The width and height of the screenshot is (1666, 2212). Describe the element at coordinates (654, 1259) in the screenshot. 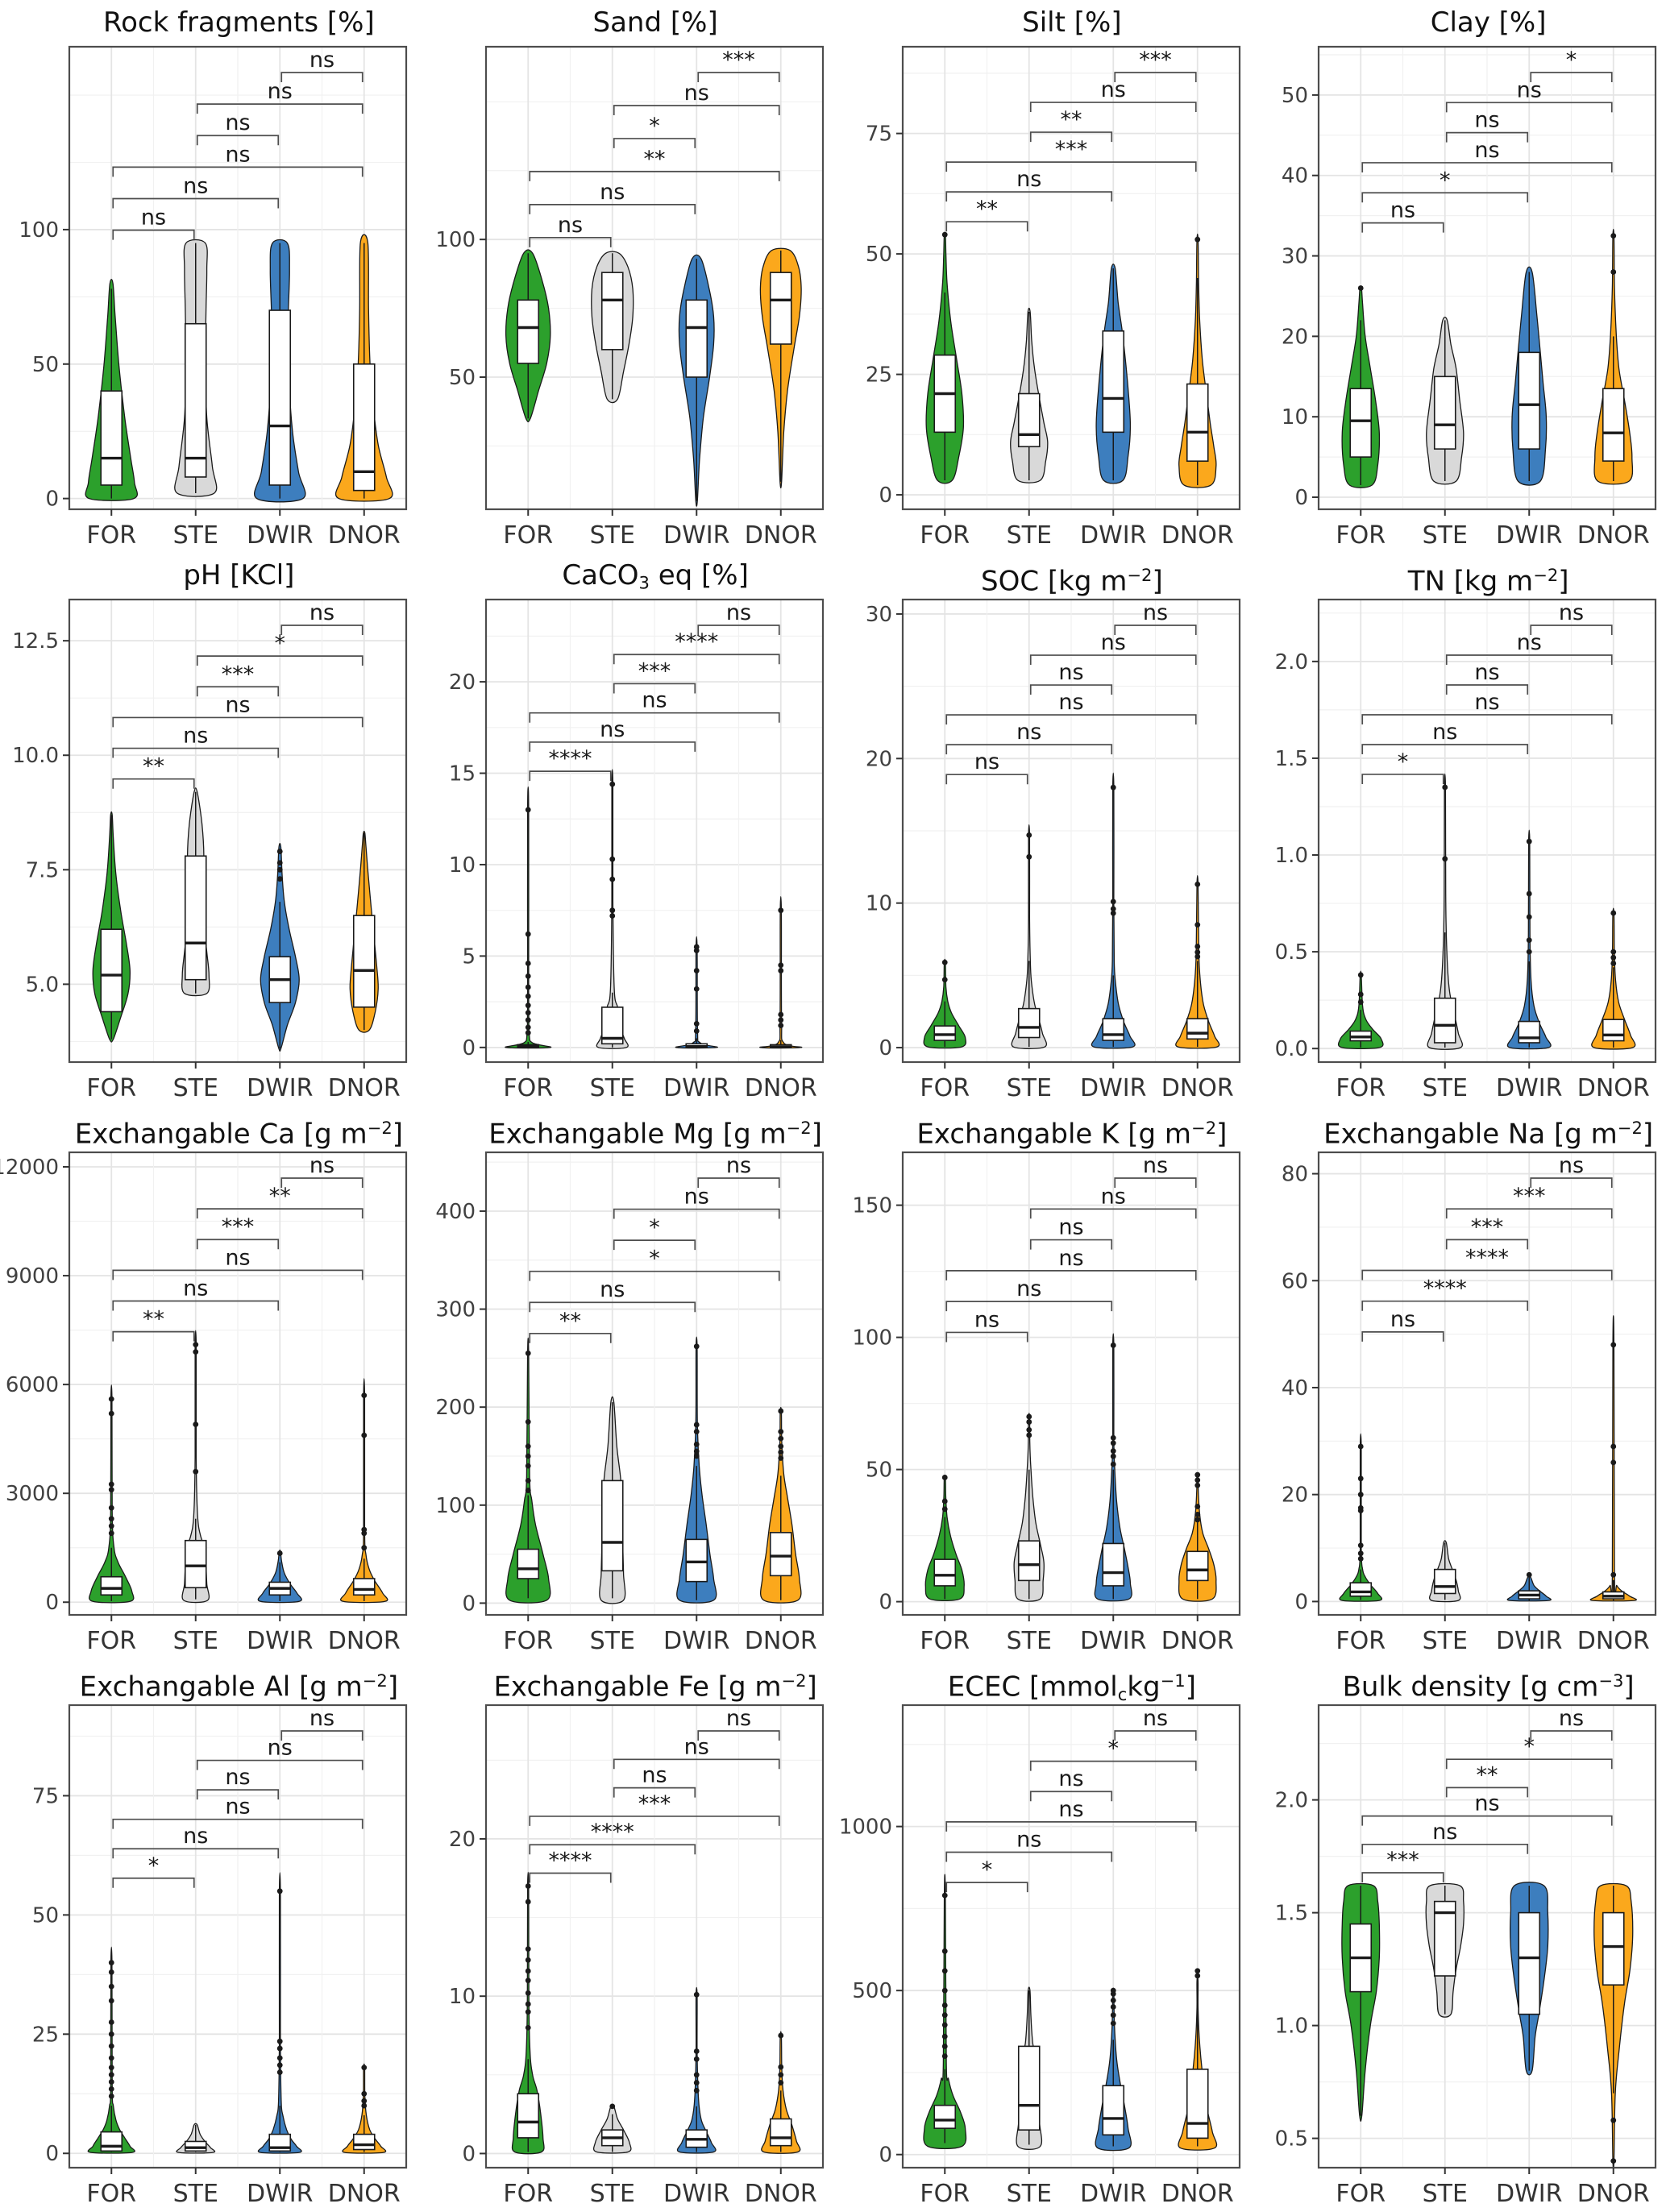

I see `sig-label-FOR-DNOR: *` at that location.